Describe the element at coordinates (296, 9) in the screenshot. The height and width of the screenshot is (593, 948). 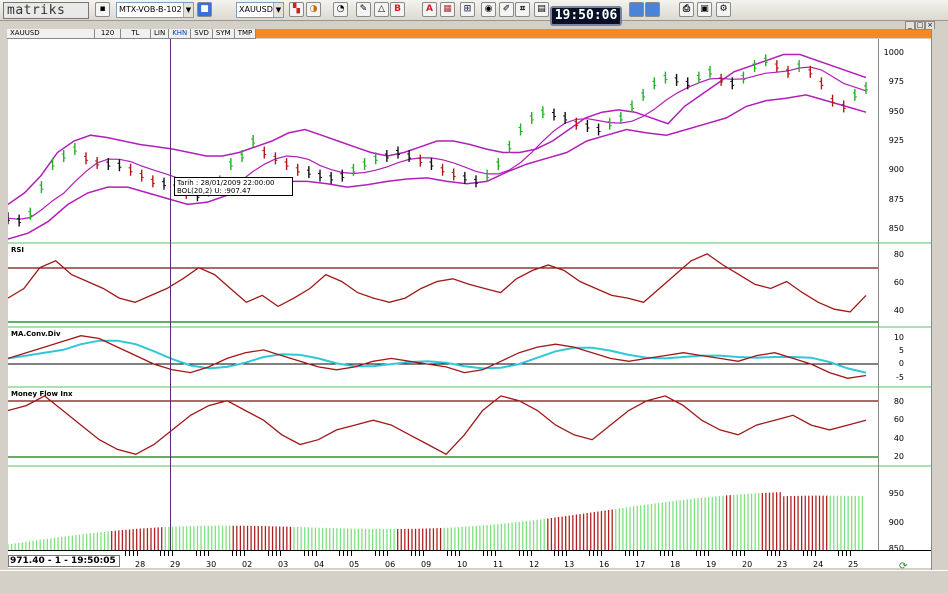
I see `chart-icon: ▚` at that location.